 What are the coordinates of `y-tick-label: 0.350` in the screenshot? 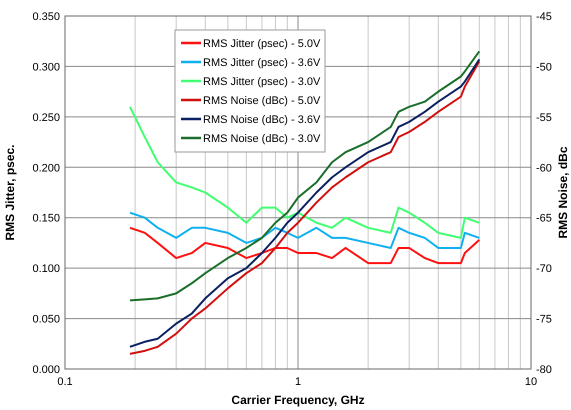 It's located at (46, 17).